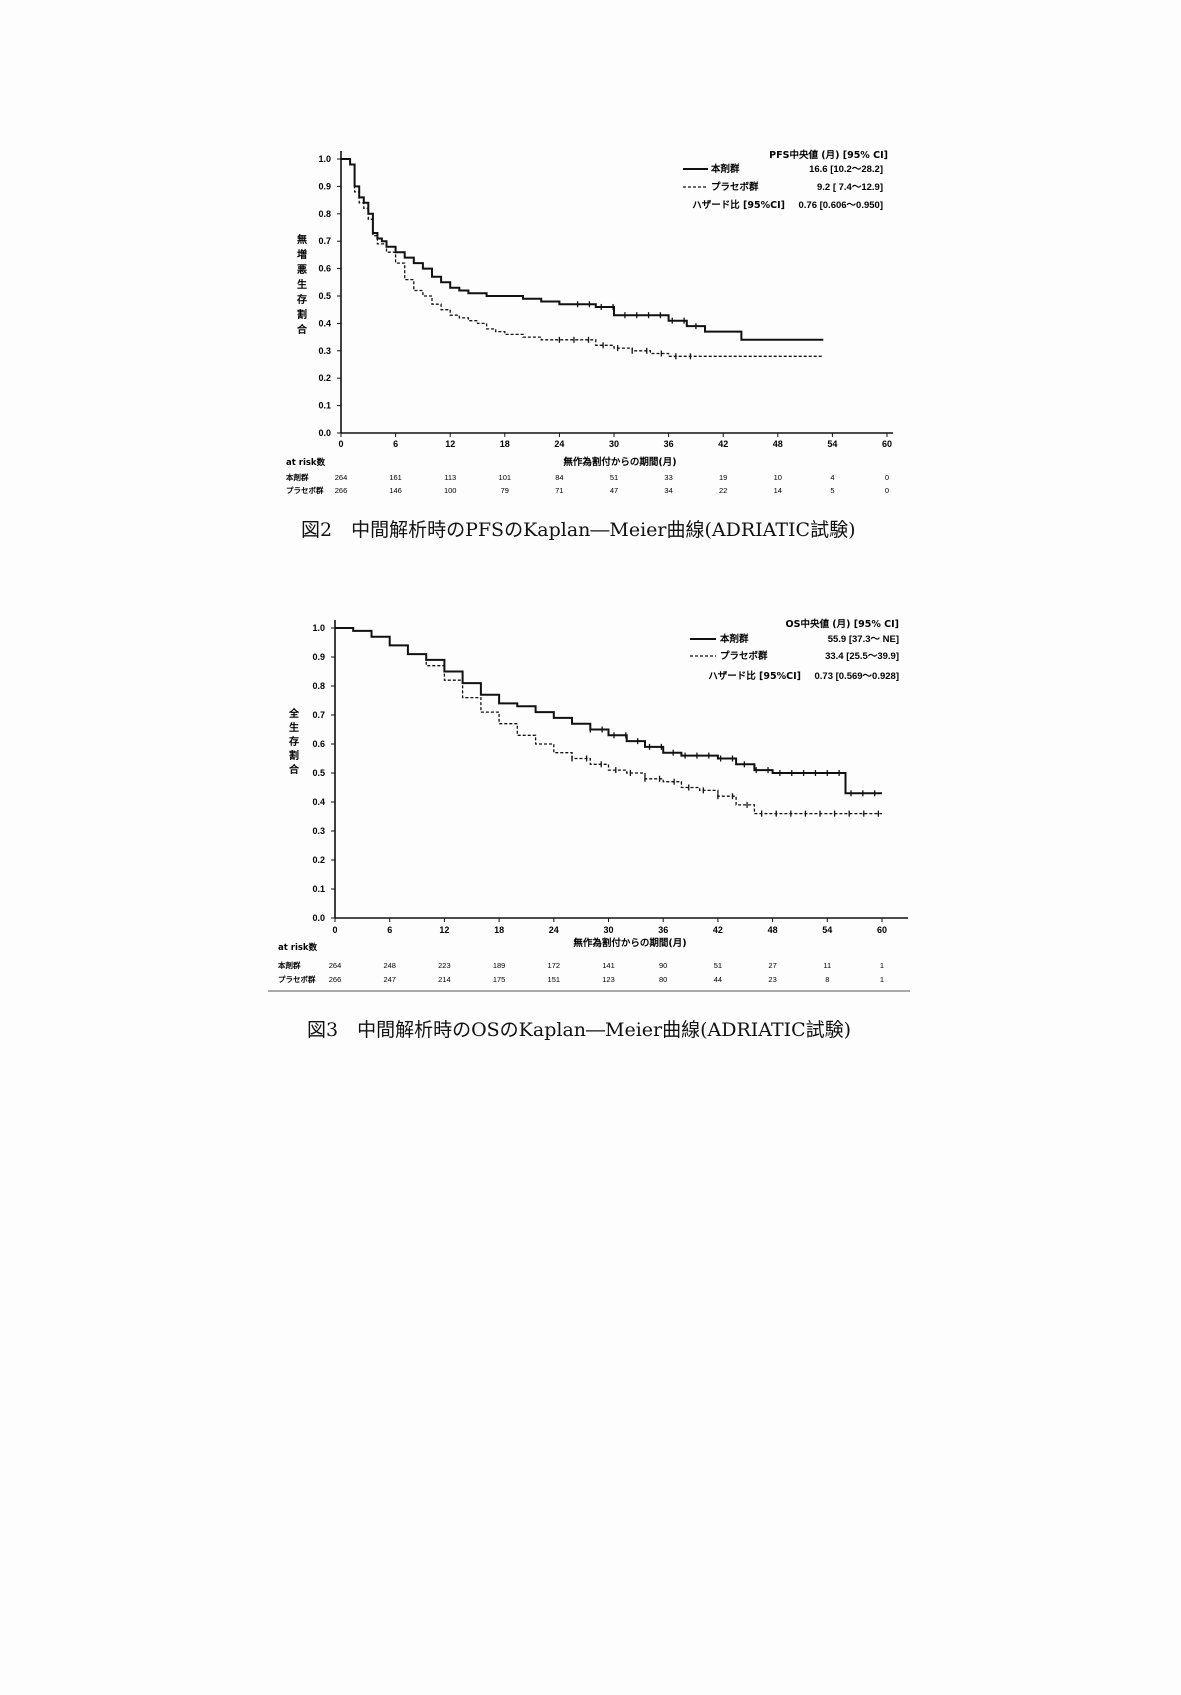 This screenshot has width=1181, height=1695. Describe the element at coordinates (663, 965) in the screenshot. I see `at-risk-value: 90` at that location.